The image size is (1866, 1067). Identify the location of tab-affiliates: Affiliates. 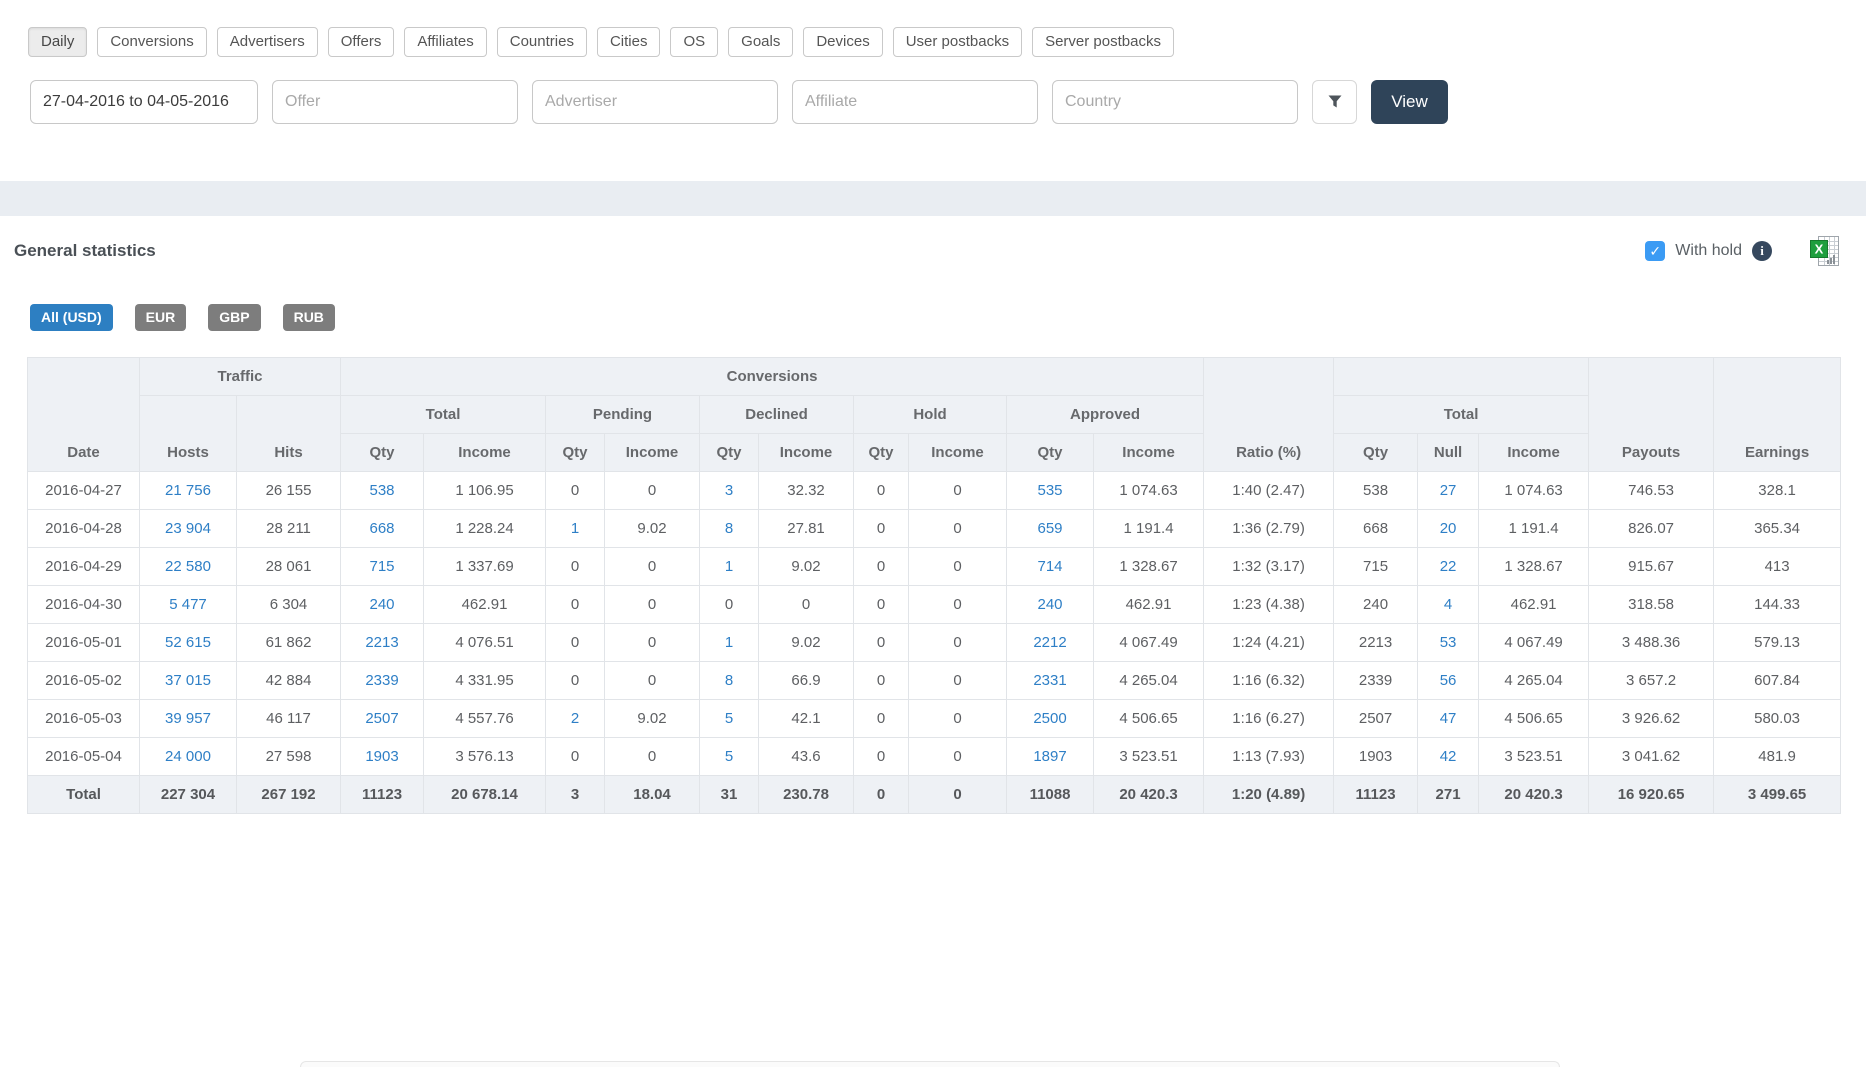
(445, 42).